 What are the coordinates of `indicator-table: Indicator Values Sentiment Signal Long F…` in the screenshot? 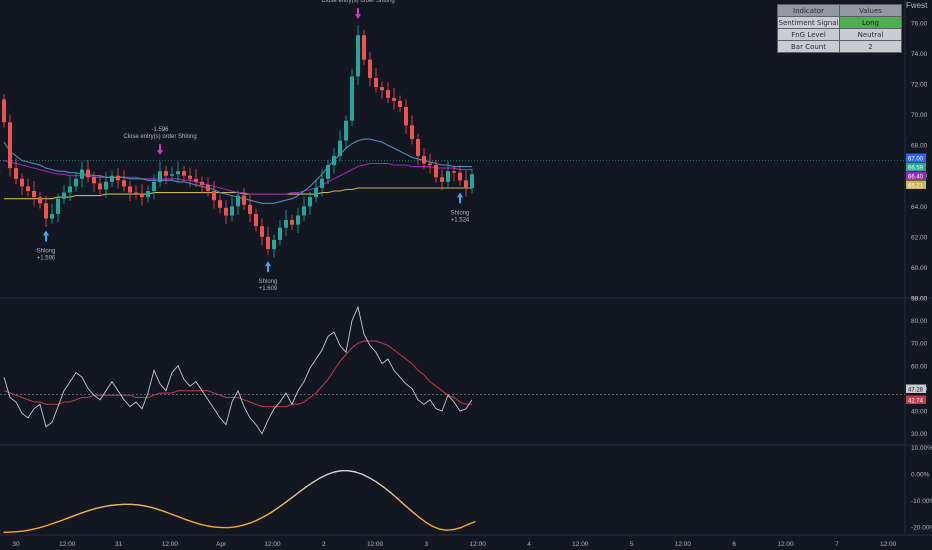 It's located at (839, 28).